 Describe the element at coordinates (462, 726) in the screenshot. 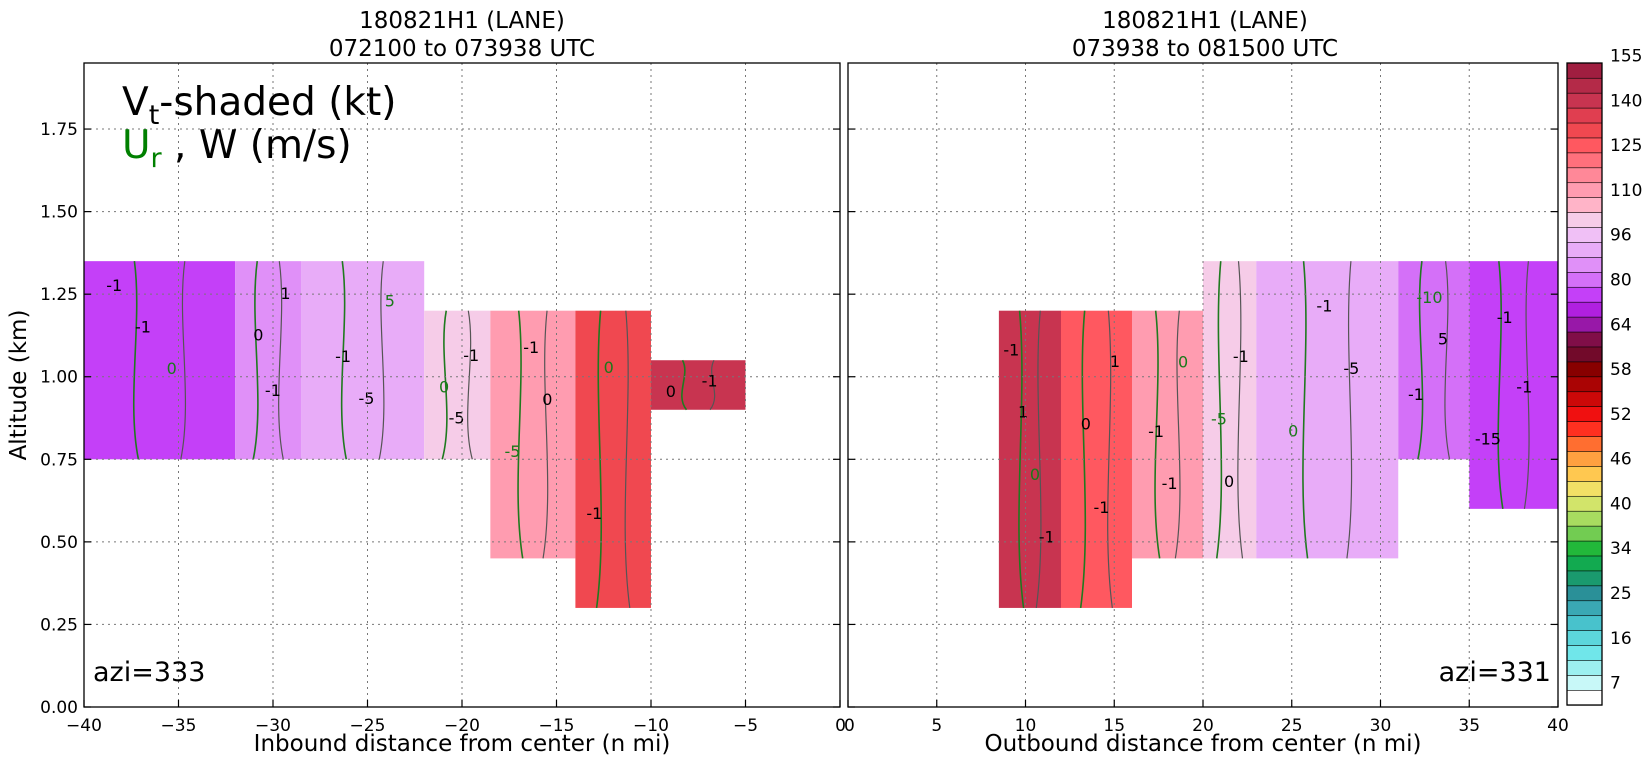

I see `x-tick-label: −20` at that location.